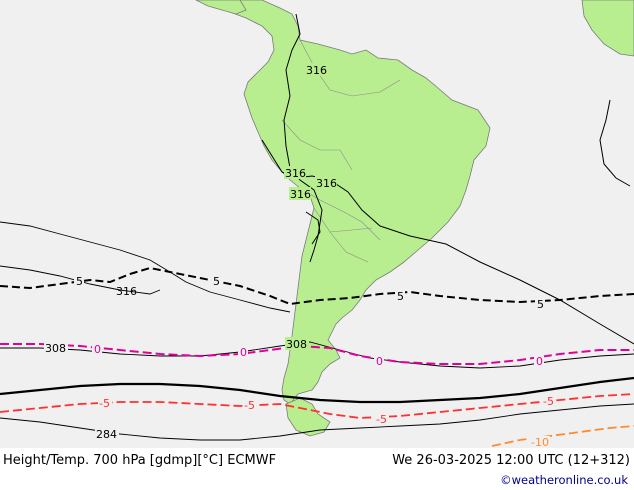  What do you see at coordinates (140, 460) in the screenshot?
I see `map-title: Height/Temp. 700 hPa [gdmp][°C] ECMWF` at bounding box center [140, 460].